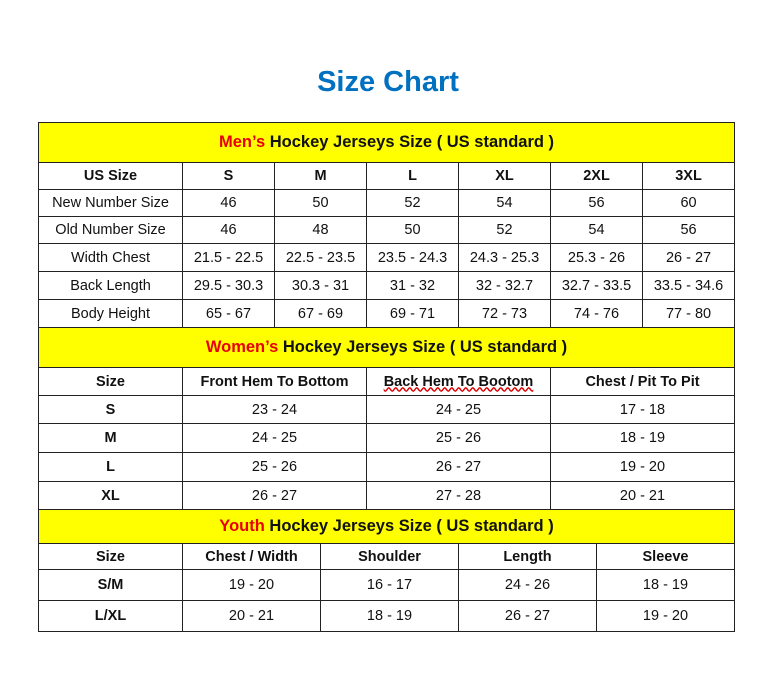  What do you see at coordinates (504, 176) in the screenshot?
I see `column-header: XL` at bounding box center [504, 176].